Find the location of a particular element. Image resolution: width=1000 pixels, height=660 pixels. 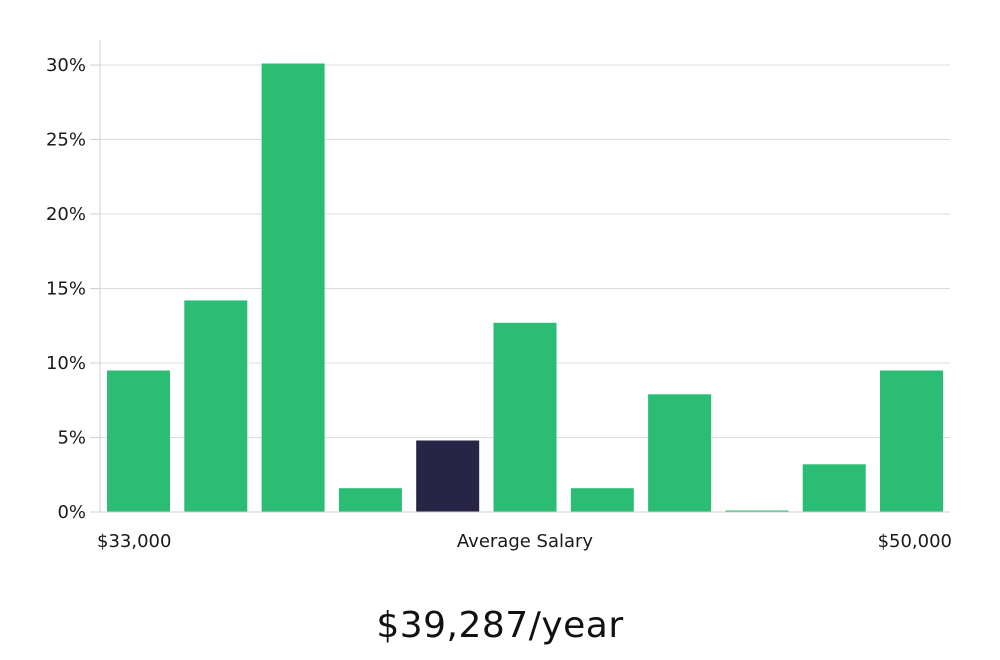

x-min-label: $33,000 is located at coordinates (134, 541).